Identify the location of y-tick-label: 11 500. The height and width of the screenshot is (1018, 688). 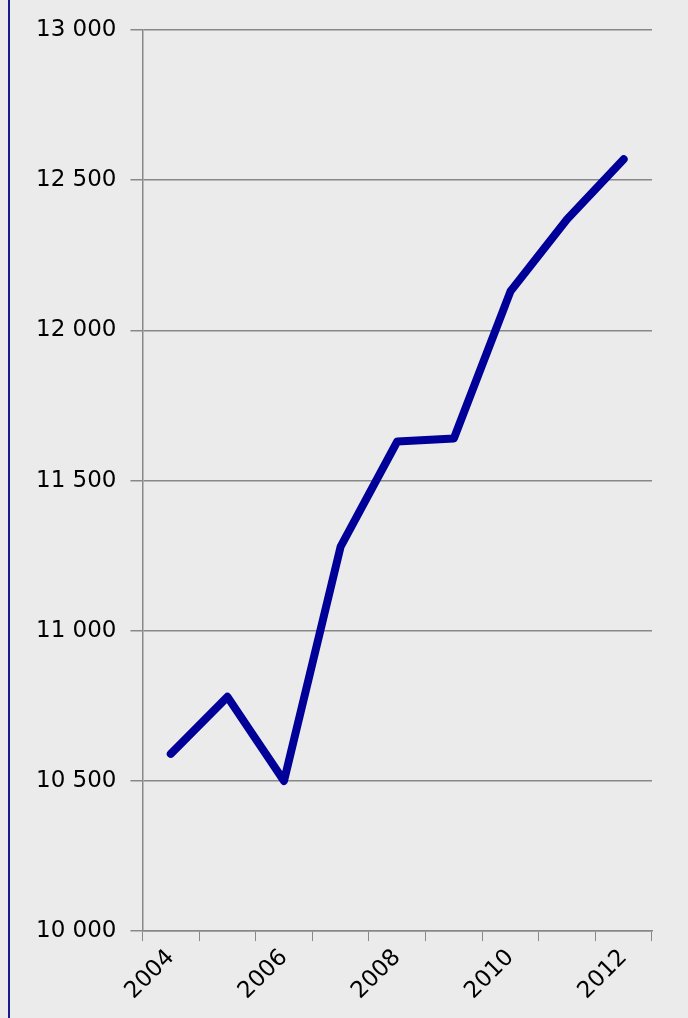
(76, 478).